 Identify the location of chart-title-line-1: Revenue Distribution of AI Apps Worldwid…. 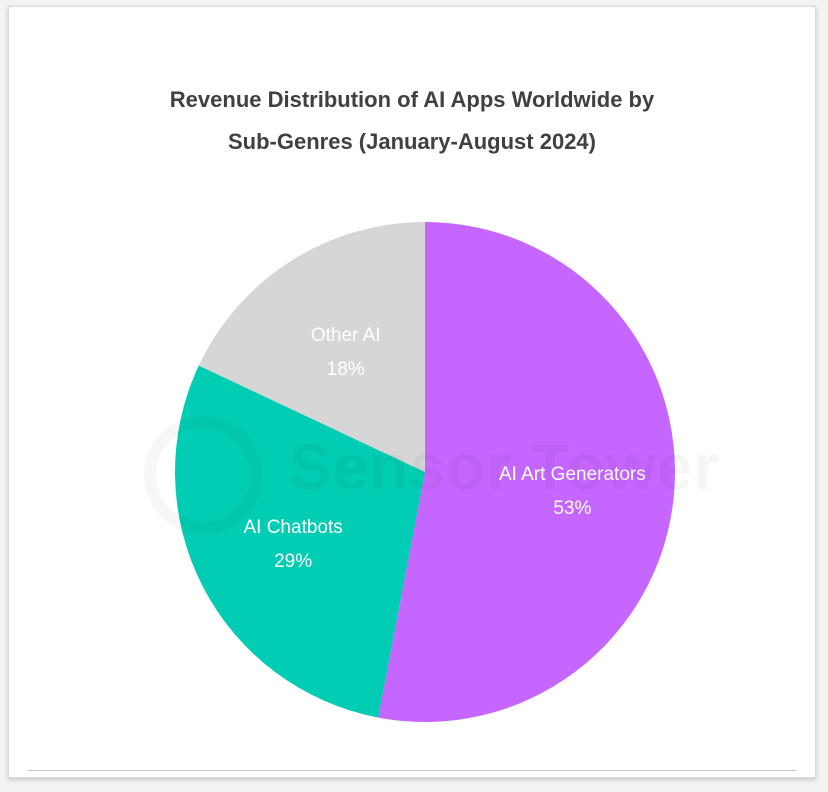
(412, 99).